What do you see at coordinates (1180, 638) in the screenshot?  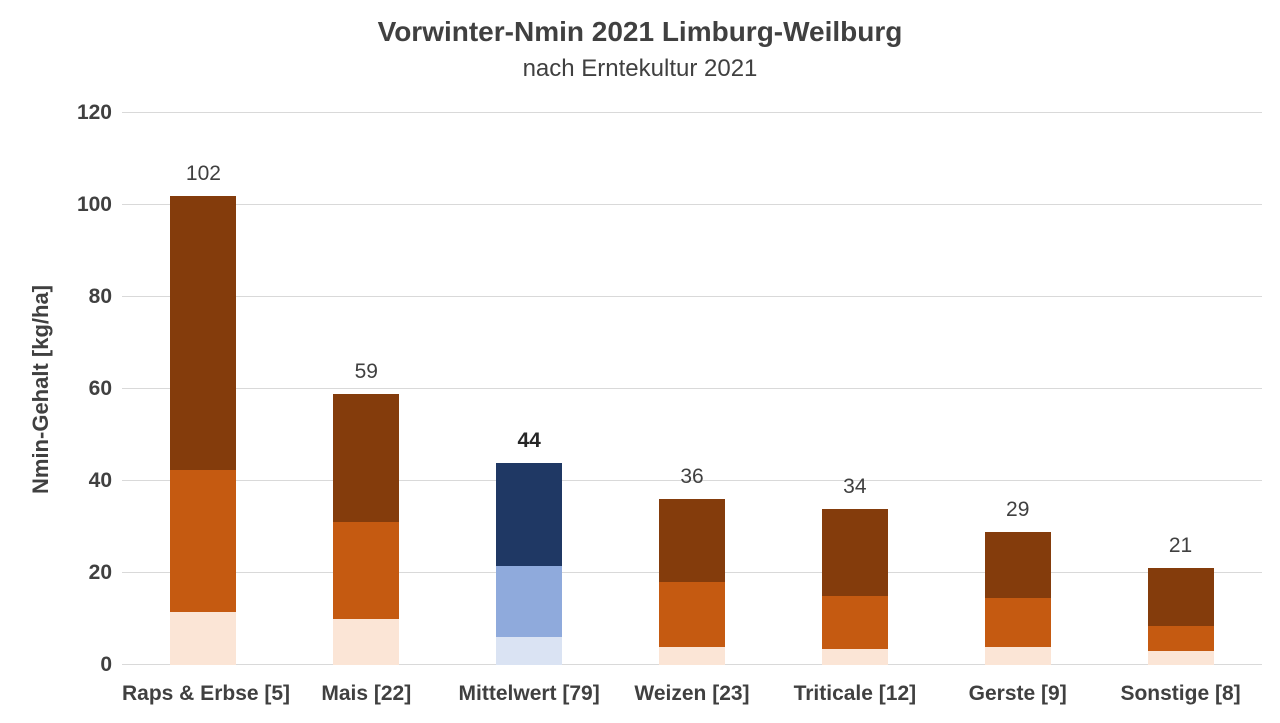 I see `bar-7-middle-segment` at bounding box center [1180, 638].